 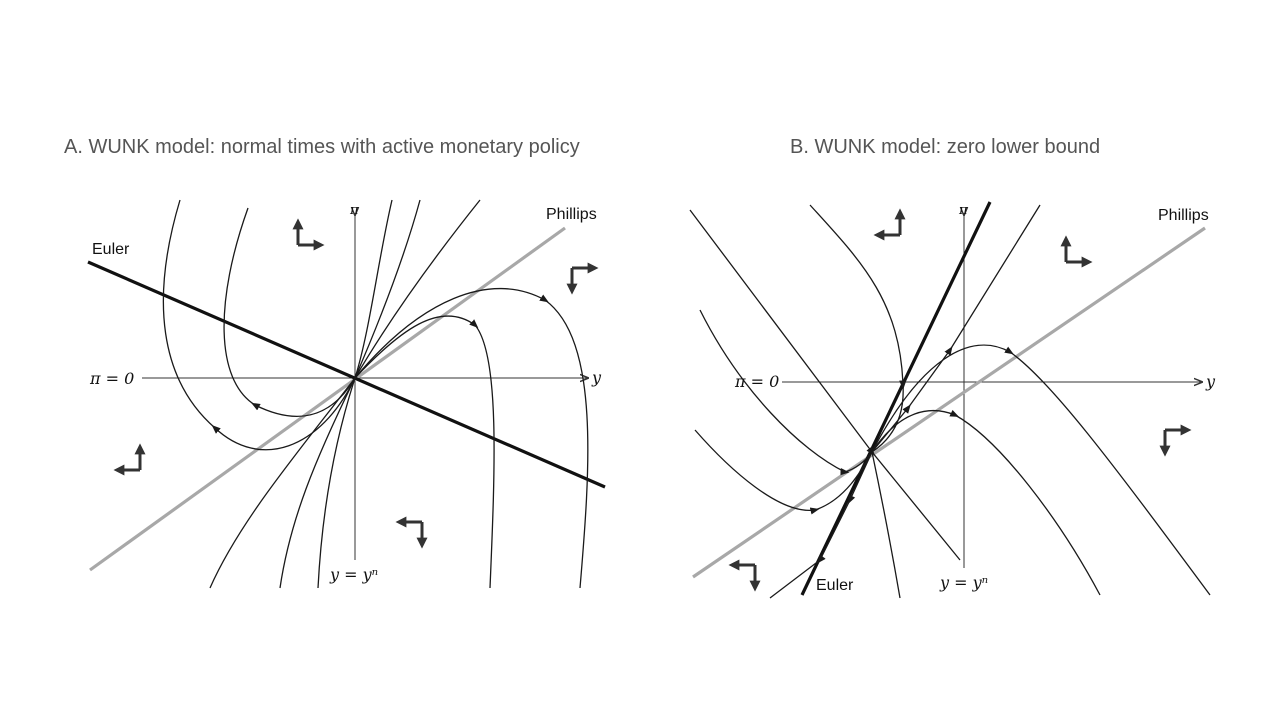 I want to click on panel-b-phillips-label: Phillips, so click(x=1183, y=215).